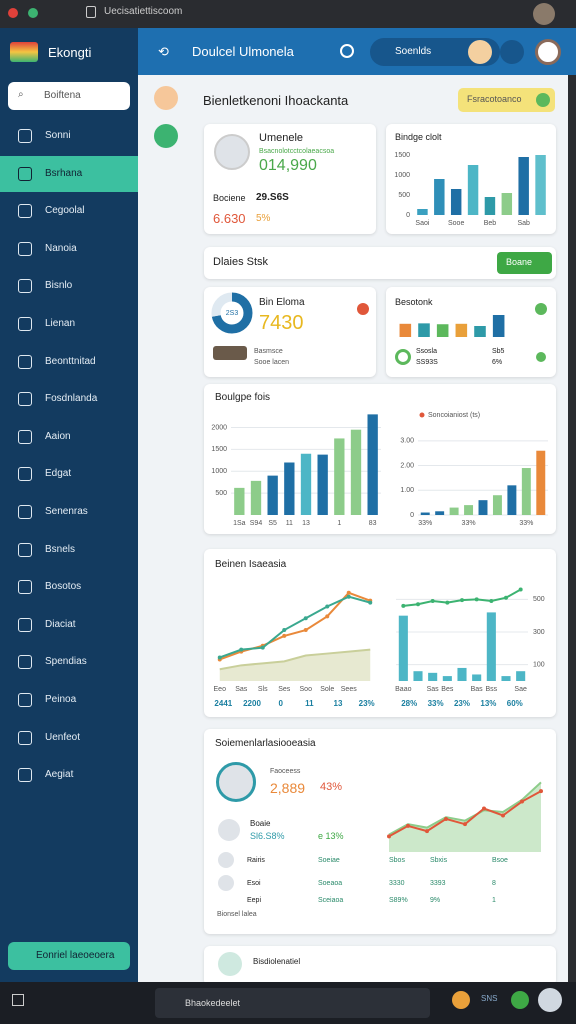  I want to click on user-icon, so click(347, 51).